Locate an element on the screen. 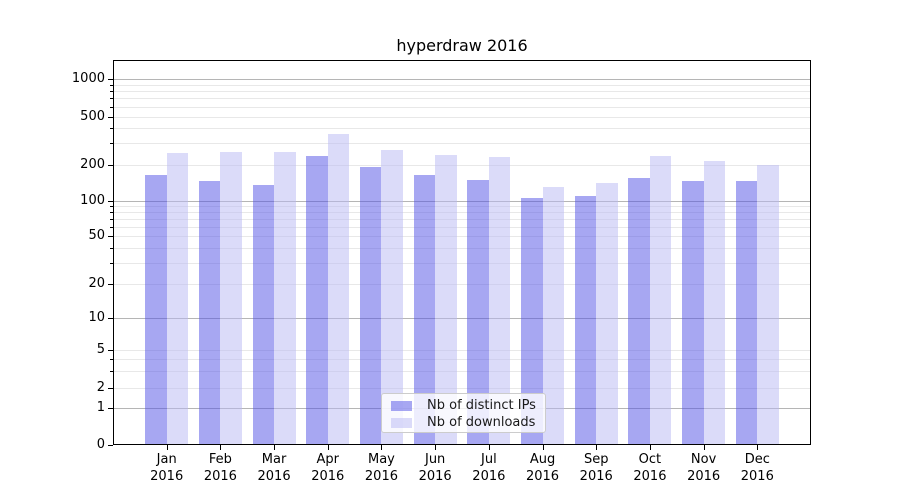 The height and width of the screenshot is (500, 900). y-axis-tick-label: 1000 is located at coordinates (88, 78).